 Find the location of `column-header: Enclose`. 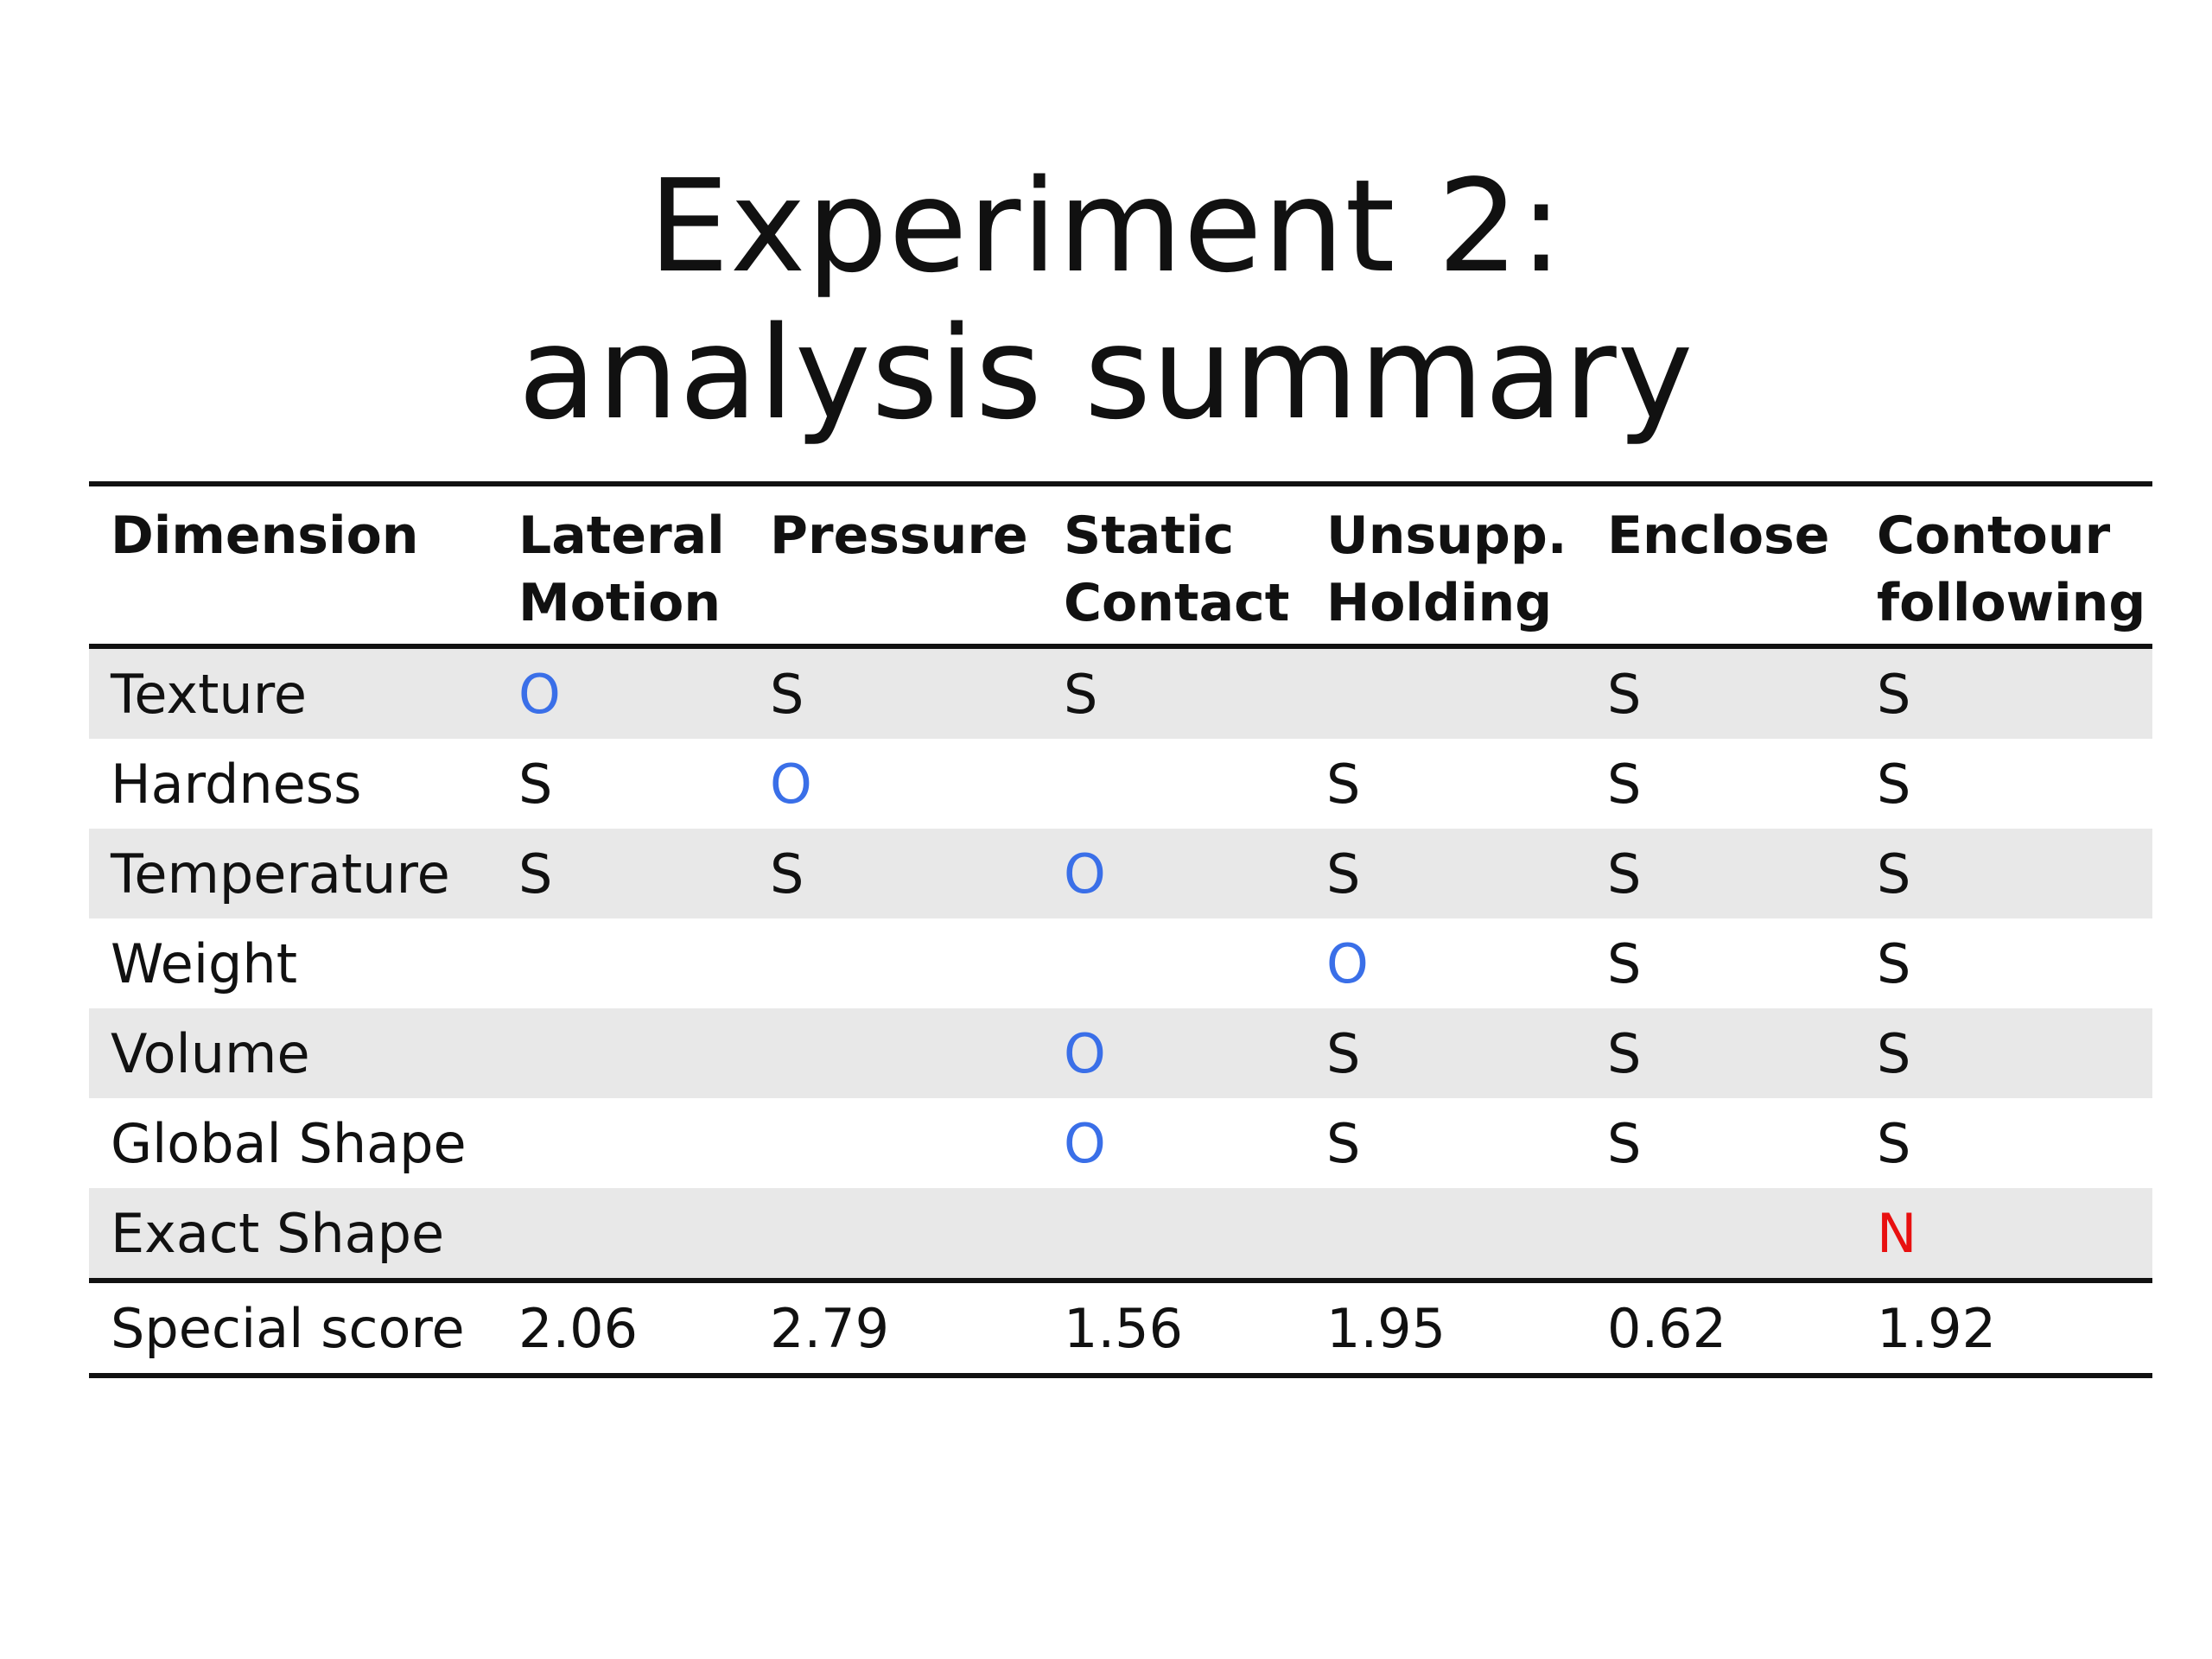

column-header: Enclose is located at coordinates (1720, 565).